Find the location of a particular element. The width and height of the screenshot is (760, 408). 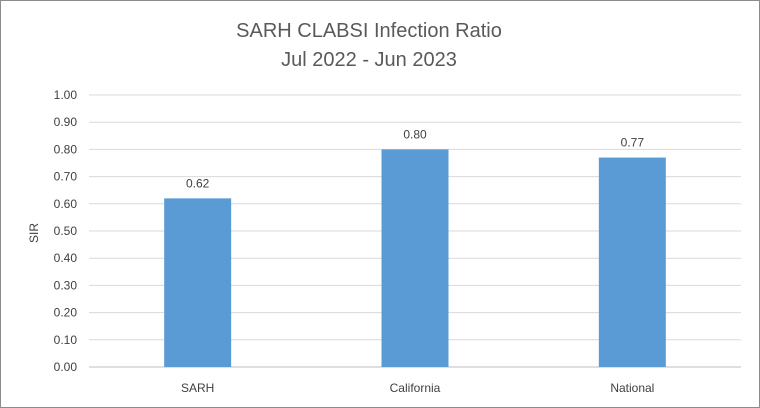

y-tick-label: 0.30 is located at coordinates (66, 285).